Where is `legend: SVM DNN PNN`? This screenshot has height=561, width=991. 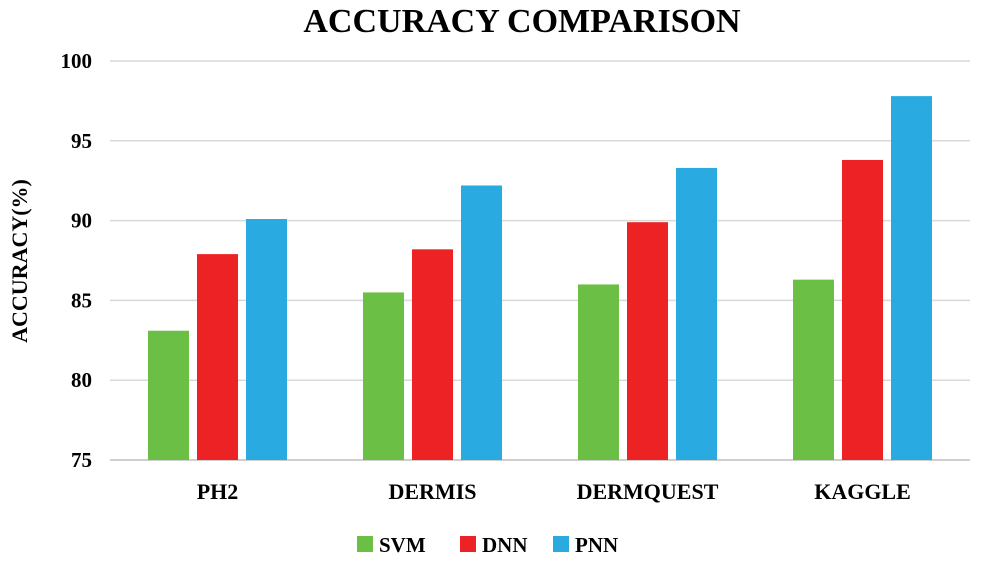 legend: SVM DNN PNN is located at coordinates (487, 545).